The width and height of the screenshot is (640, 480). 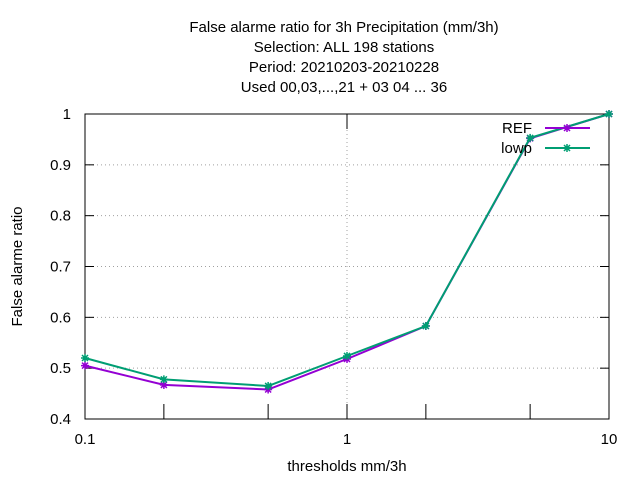 What do you see at coordinates (346, 466) in the screenshot?
I see `x-axis-label: thresholds mm/3h` at bounding box center [346, 466].